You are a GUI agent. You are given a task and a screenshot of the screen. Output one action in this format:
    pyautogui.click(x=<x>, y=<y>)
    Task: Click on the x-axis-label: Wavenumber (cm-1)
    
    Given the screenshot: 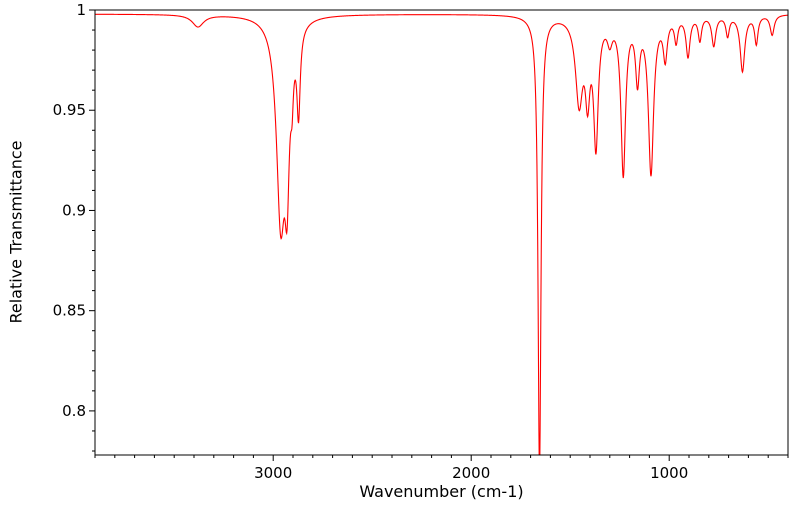 What is the action you would take?
    pyautogui.click(x=441, y=491)
    